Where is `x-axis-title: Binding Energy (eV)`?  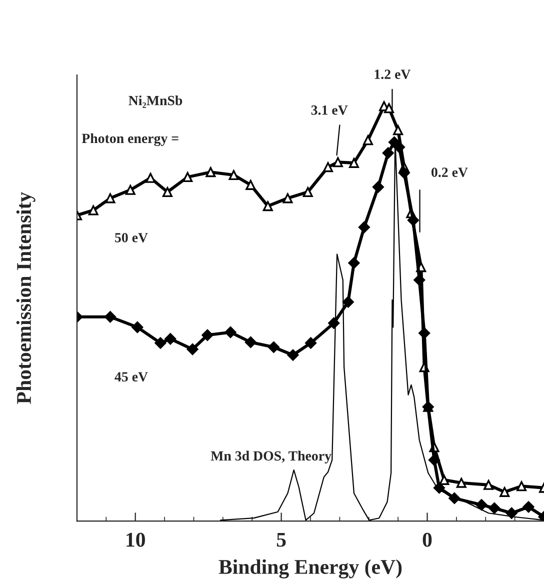
x-axis-title: Binding Energy (eV) is located at coordinates (310, 568).